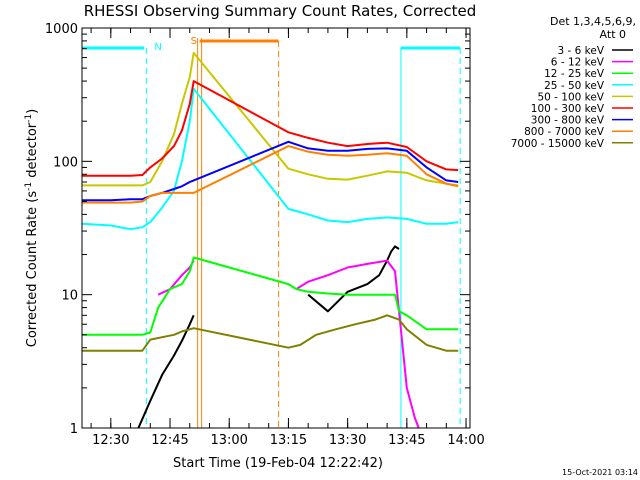 This screenshot has height=480, width=640. What do you see at coordinates (228, 440) in the screenshot?
I see `x-tick-label: 13:00` at bounding box center [228, 440].